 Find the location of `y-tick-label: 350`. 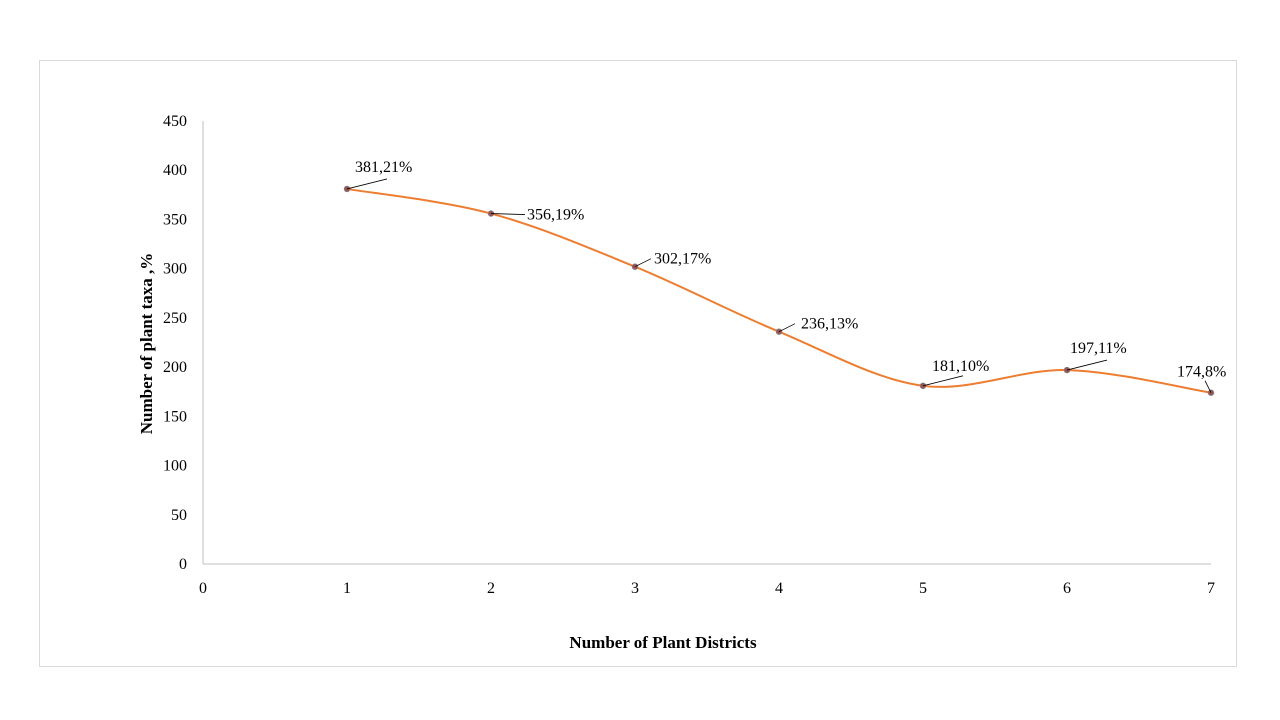

y-tick-label: 350 is located at coordinates (175, 219).